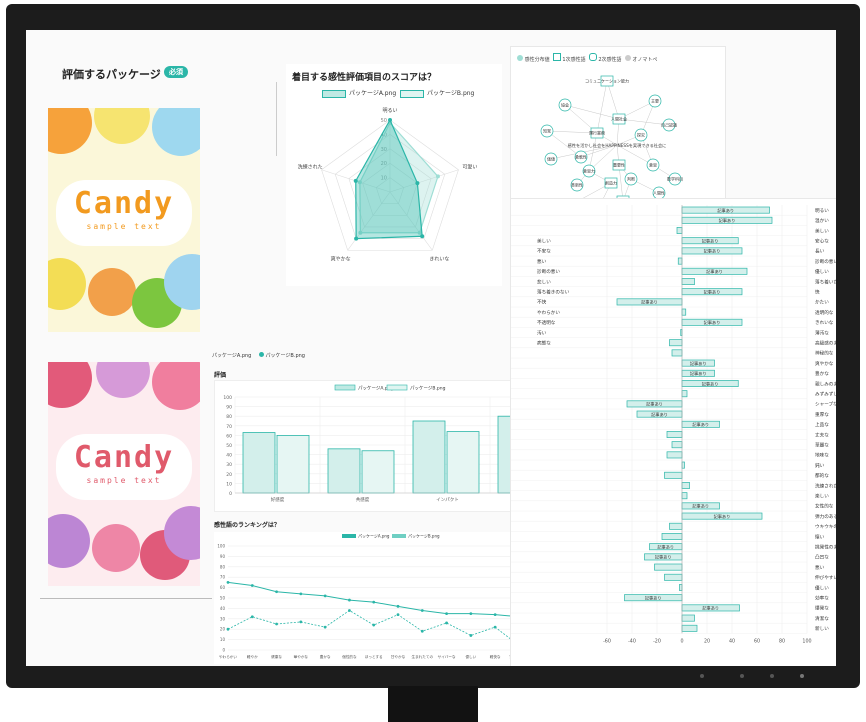 Image resolution: width=866 pixels, height=722 pixels. Describe the element at coordinates (825, 577) in the screenshot. I see `hbar-right-label: 伸びやすい` at that location.